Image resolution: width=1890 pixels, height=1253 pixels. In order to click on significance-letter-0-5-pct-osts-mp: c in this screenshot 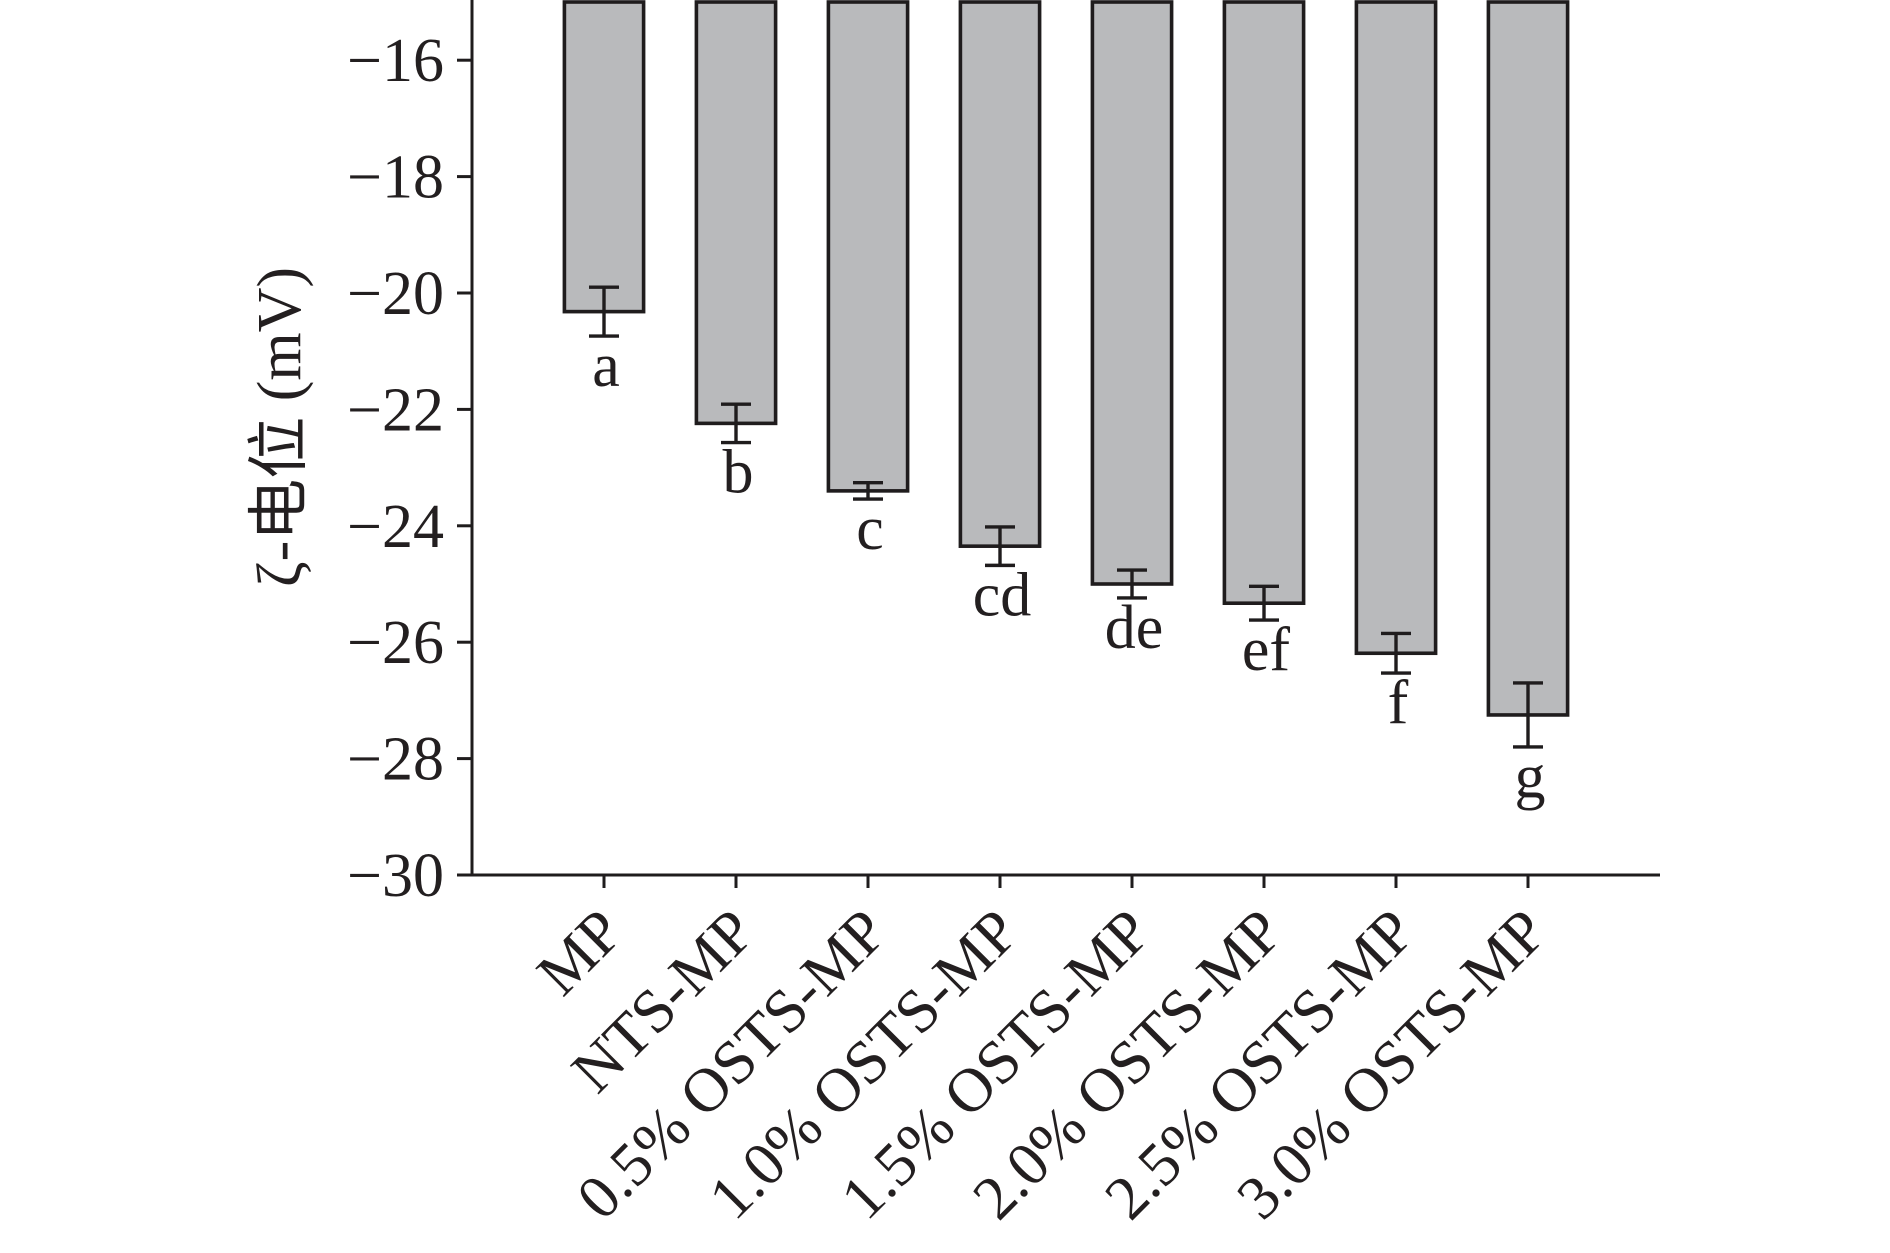, I will do `click(870, 529)`.